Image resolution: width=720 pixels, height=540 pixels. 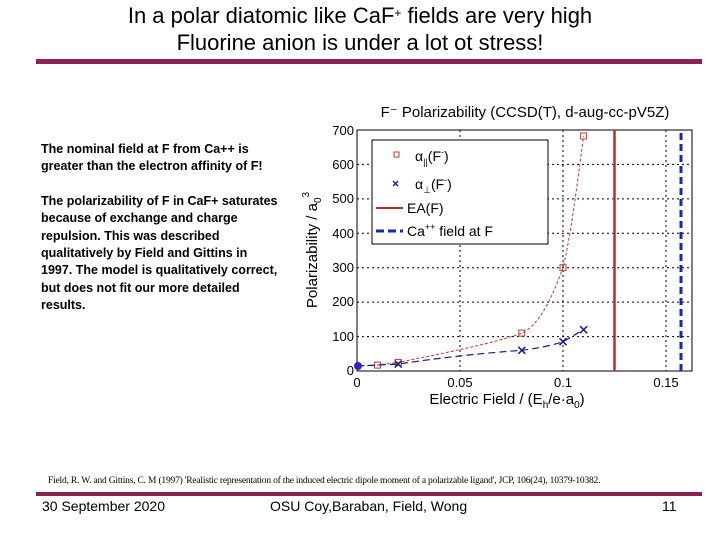 What do you see at coordinates (343, 198) in the screenshot?
I see `svg-text: 500` at bounding box center [343, 198].